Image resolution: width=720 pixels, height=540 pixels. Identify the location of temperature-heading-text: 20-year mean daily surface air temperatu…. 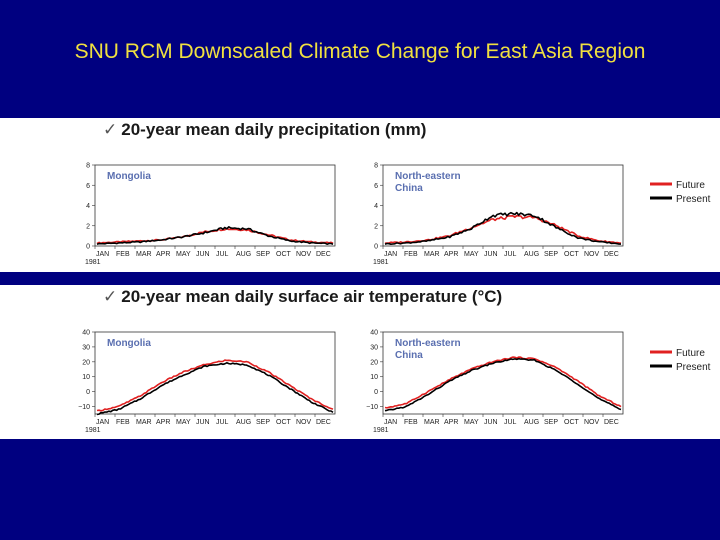
(312, 296).